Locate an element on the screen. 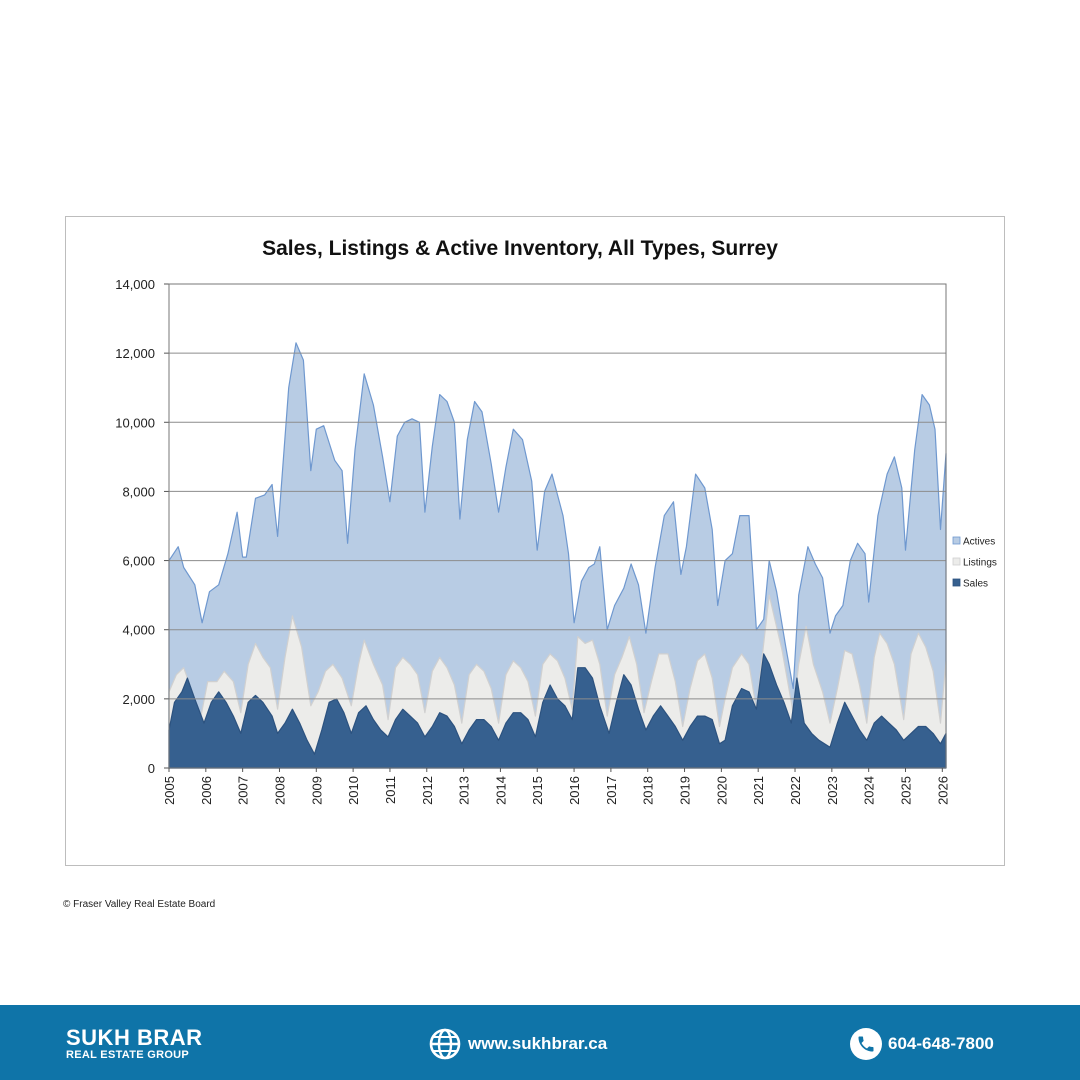 The width and height of the screenshot is (1080, 1080). x-tick-label: 2026 is located at coordinates (942, 790).